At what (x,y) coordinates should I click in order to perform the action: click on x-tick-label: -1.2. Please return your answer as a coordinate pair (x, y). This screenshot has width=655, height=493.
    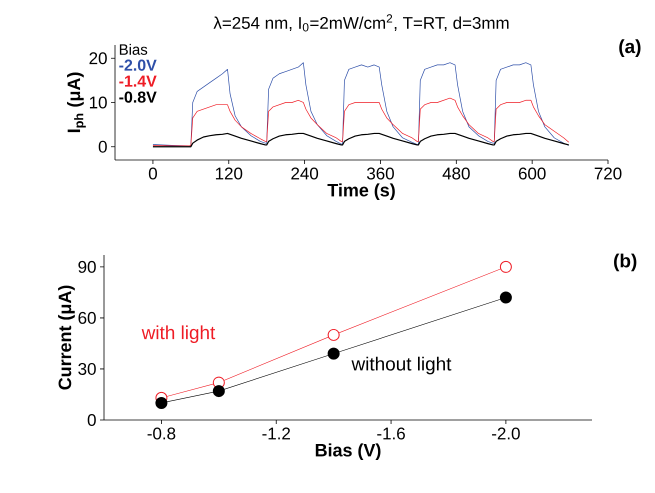
    Looking at the image, I should click on (276, 434).